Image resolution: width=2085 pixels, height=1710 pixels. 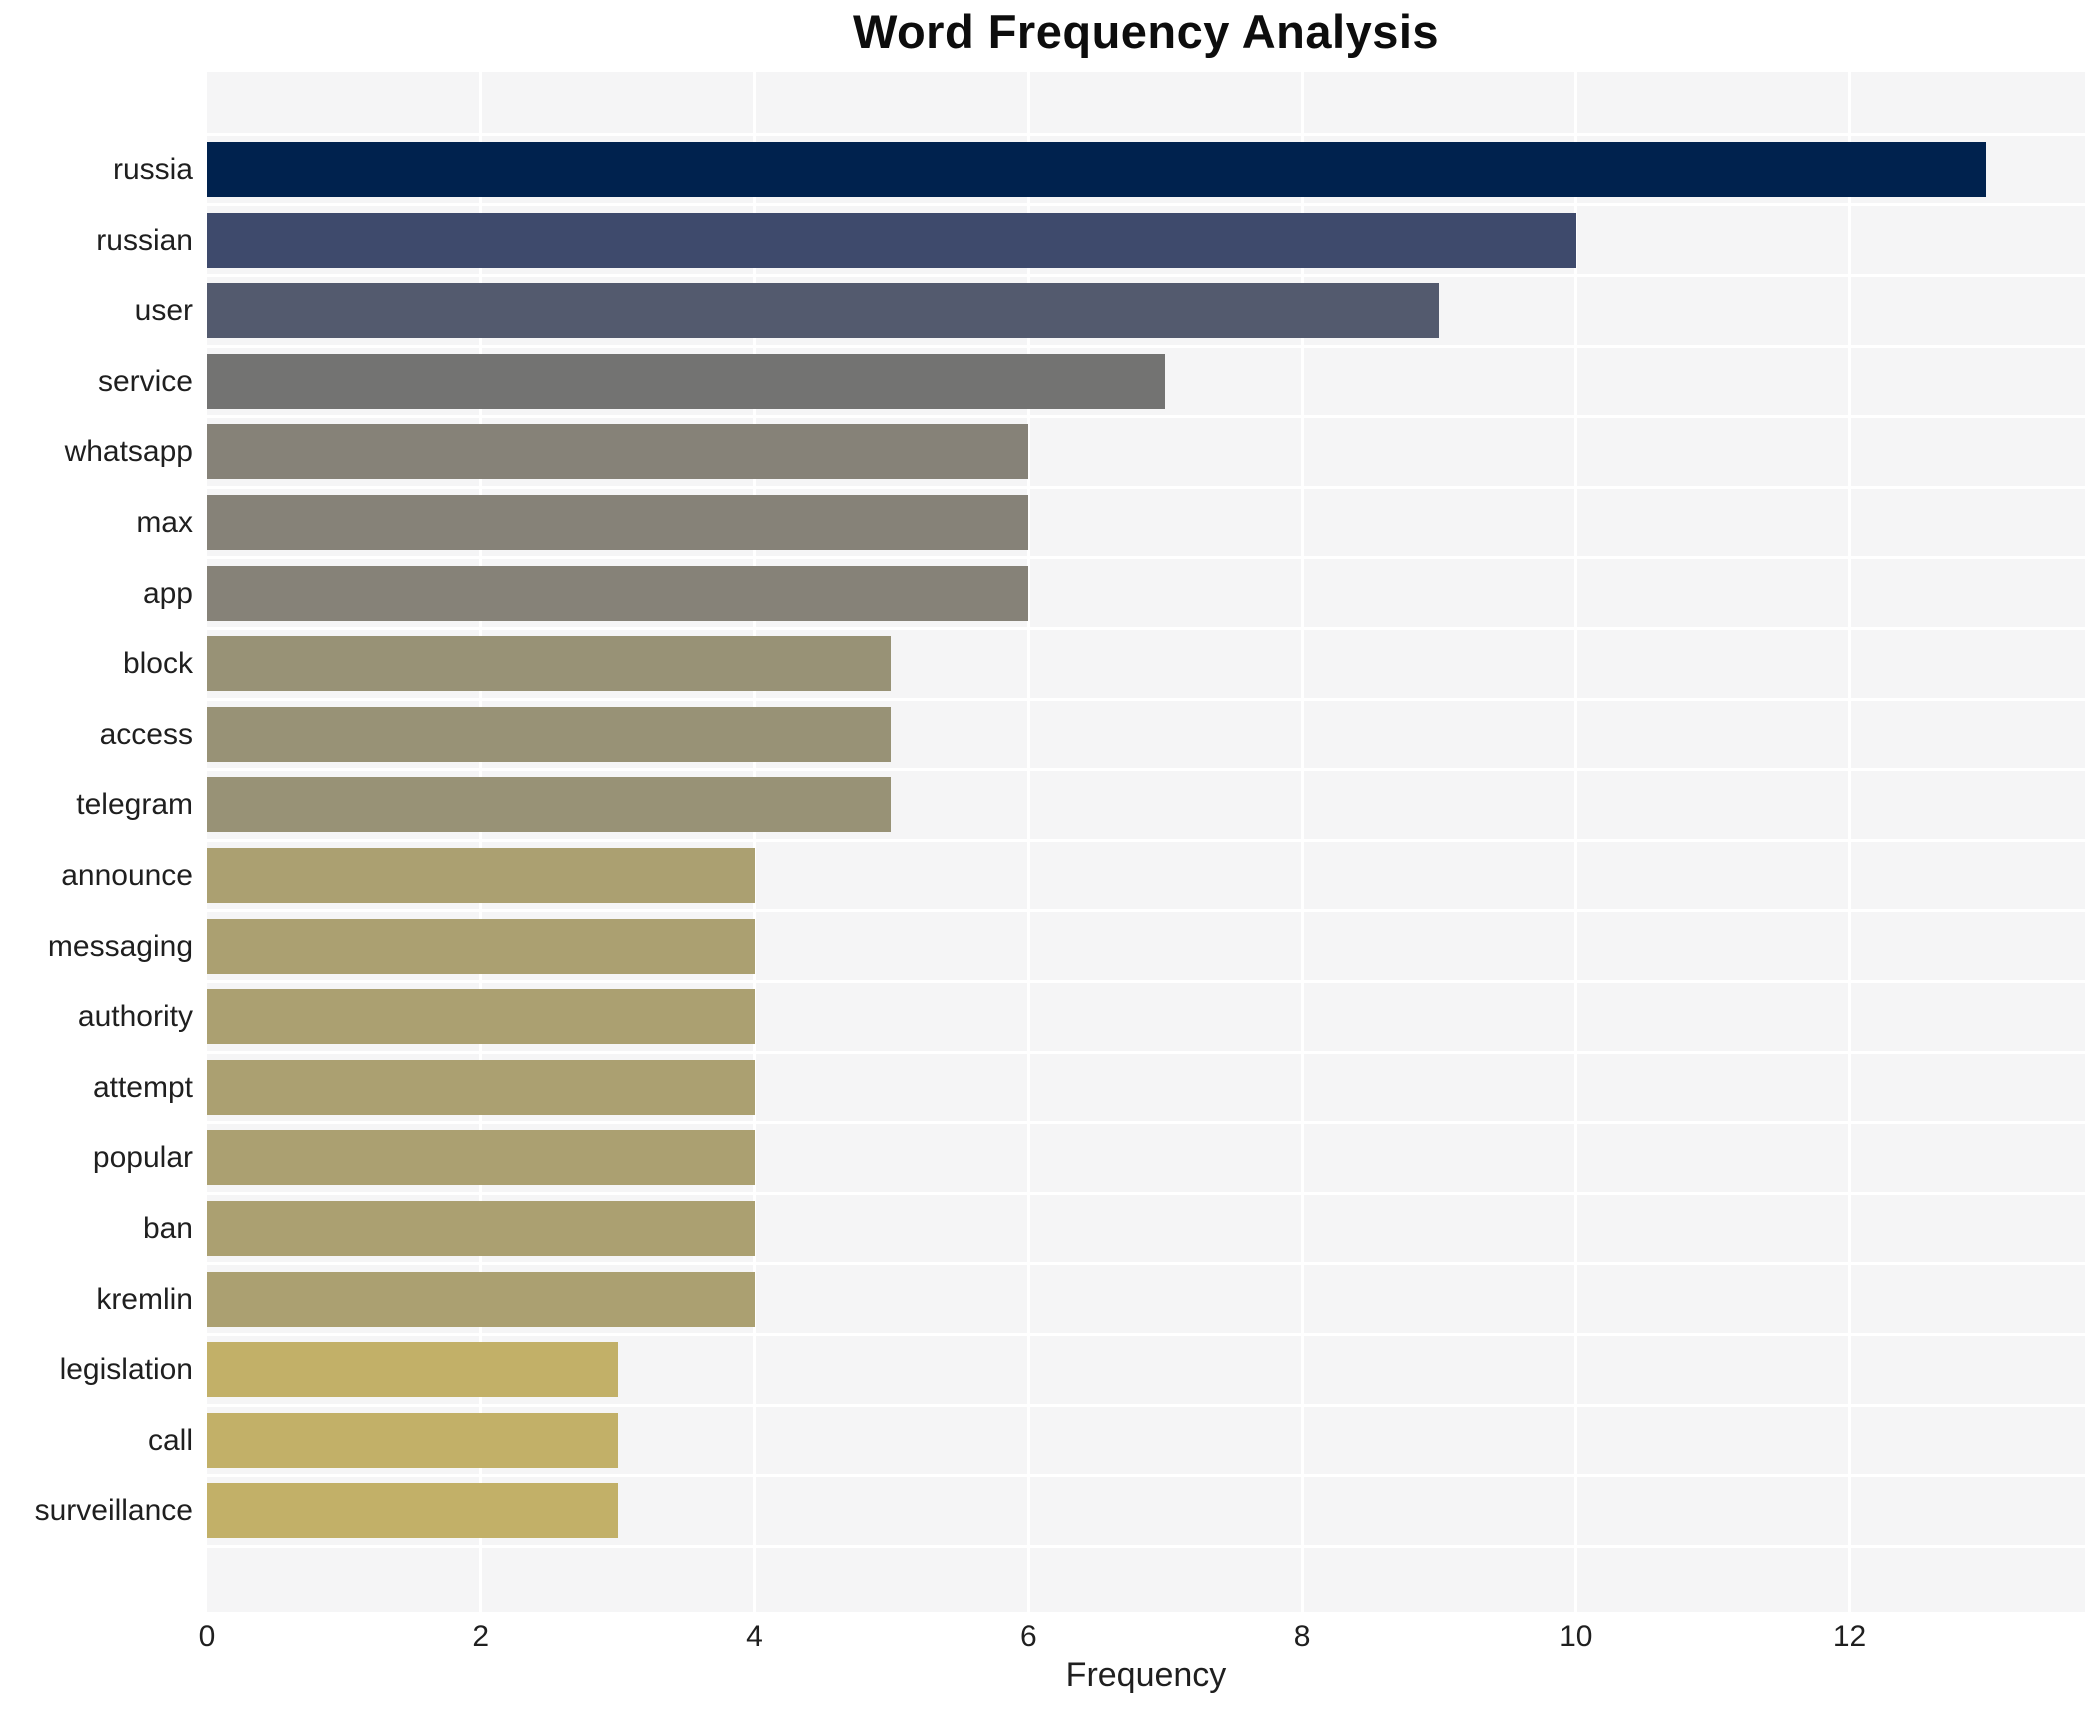 I want to click on y-tick-label-block: block, so click(x=157, y=664).